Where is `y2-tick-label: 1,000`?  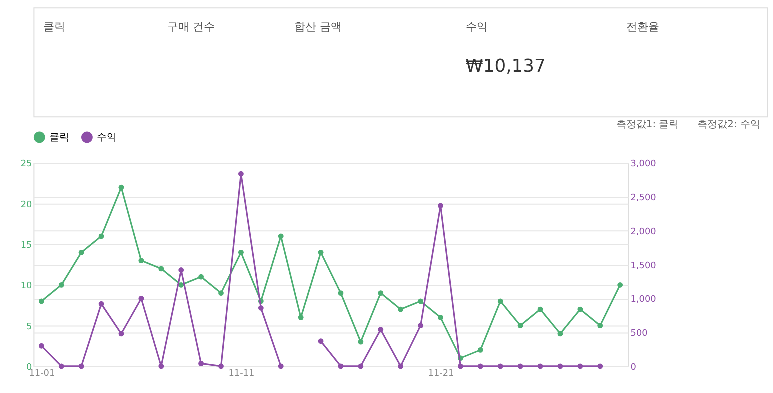
y2-tick-label: 1,000 is located at coordinates (643, 300).